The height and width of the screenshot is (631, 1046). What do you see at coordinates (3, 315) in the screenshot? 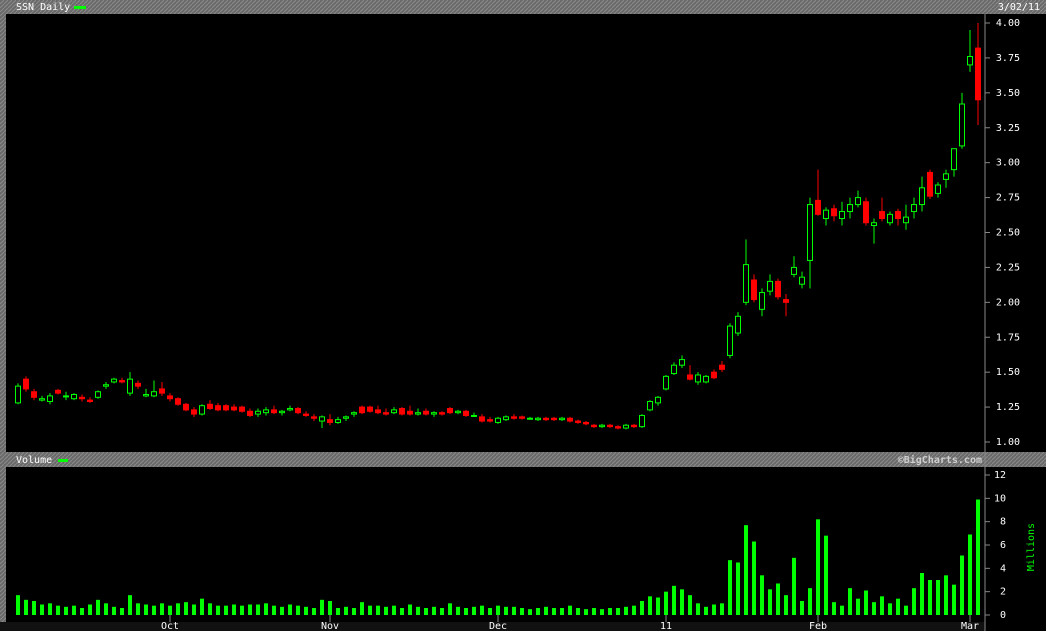
I see `left-border` at bounding box center [3, 315].